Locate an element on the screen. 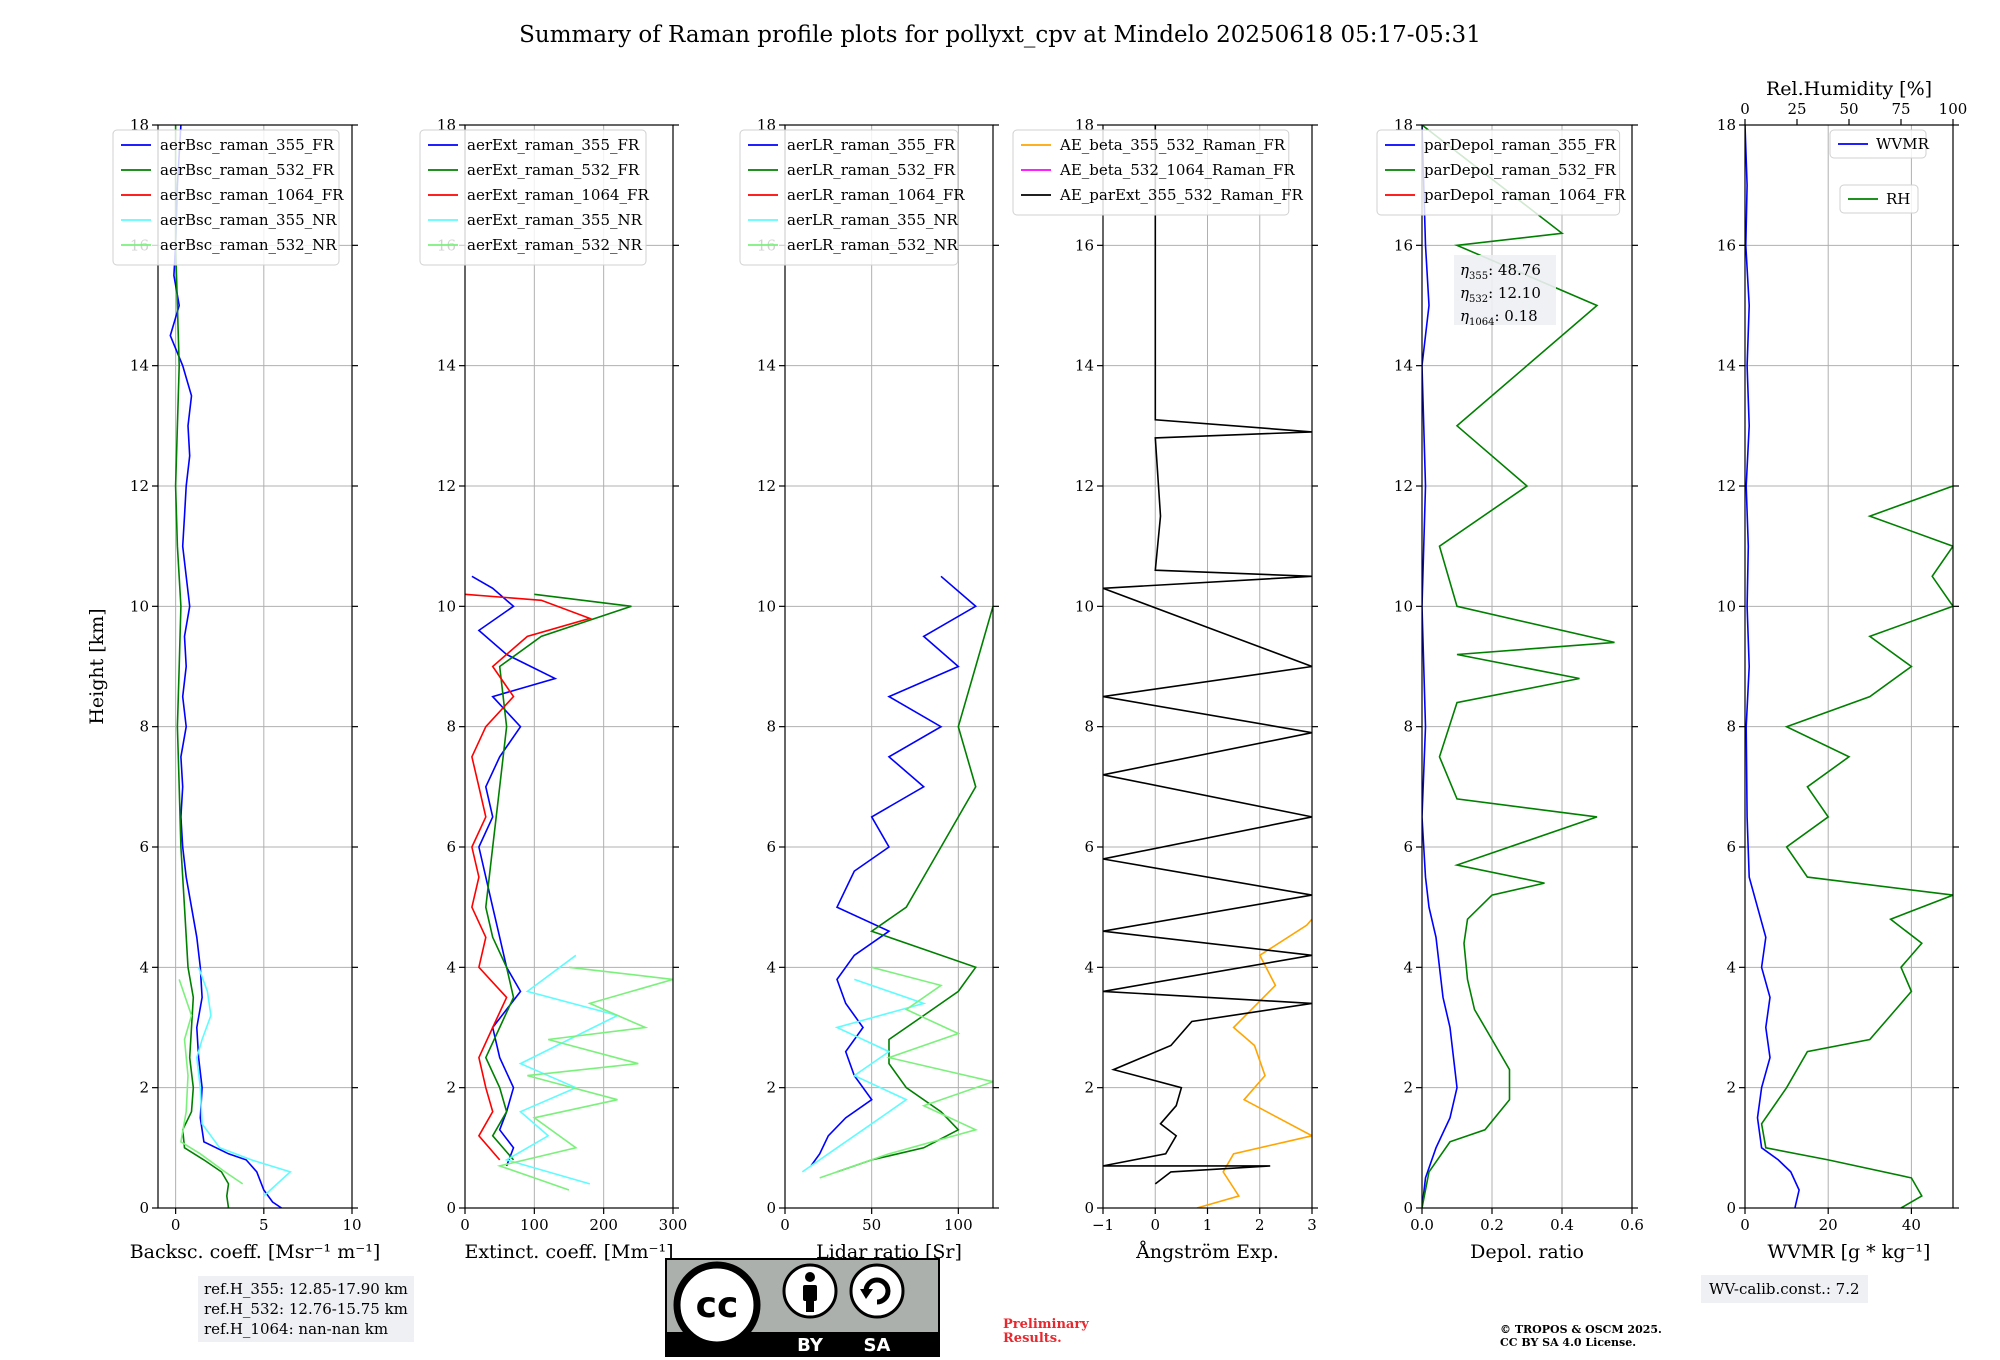 This screenshot has width=2000, height=1360. legend: WVMR RH is located at coordinates (1879, 171).